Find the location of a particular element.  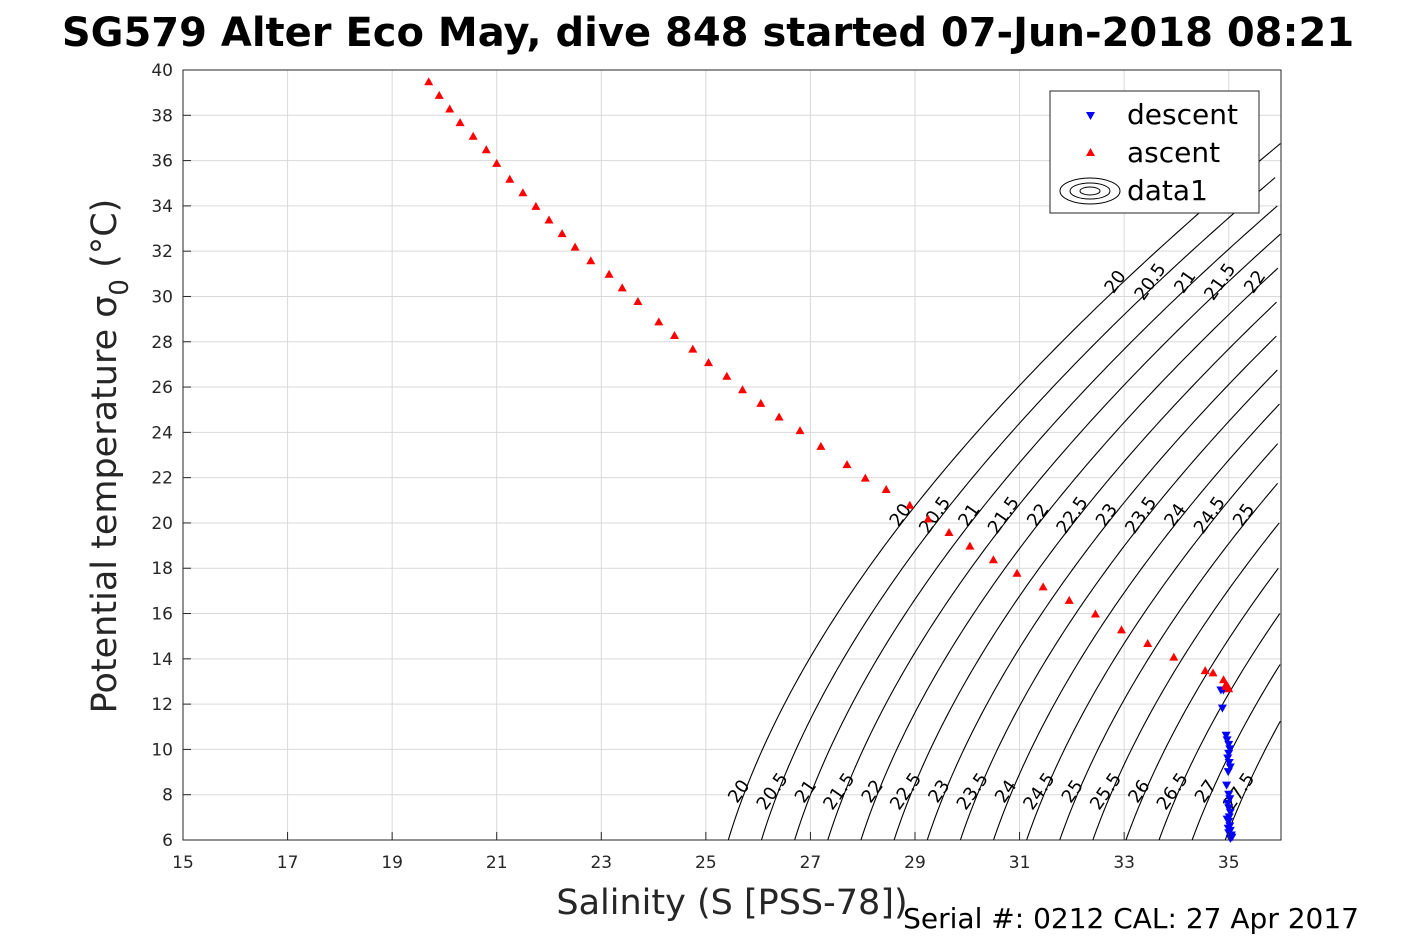

x-tick-label: 29 is located at coordinates (915, 863).